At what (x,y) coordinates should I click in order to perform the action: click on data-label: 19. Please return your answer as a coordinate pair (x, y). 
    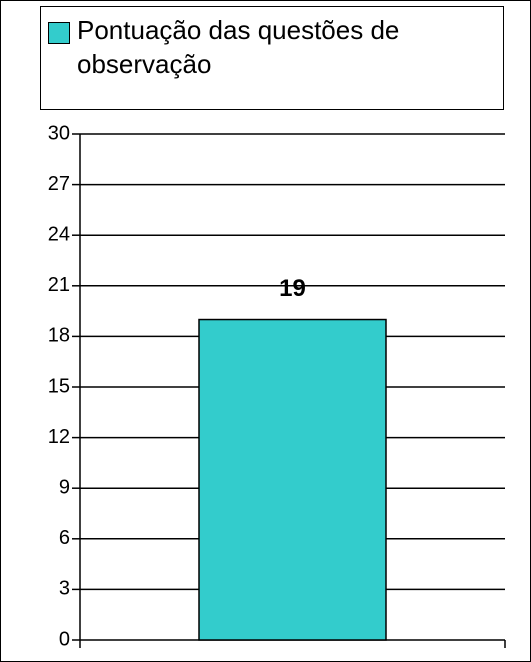
    Looking at the image, I should click on (292, 288).